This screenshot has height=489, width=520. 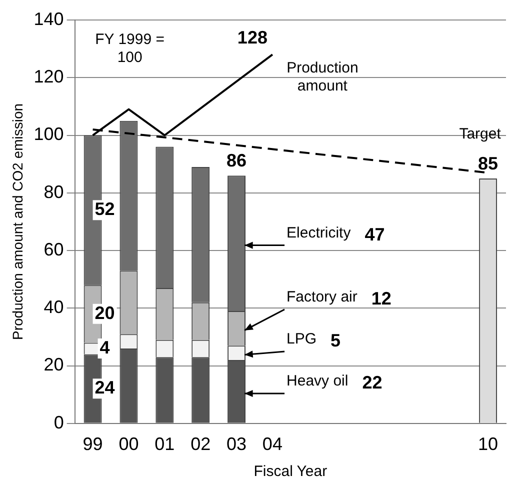 I want to click on text: LPG, so click(x=301, y=339).